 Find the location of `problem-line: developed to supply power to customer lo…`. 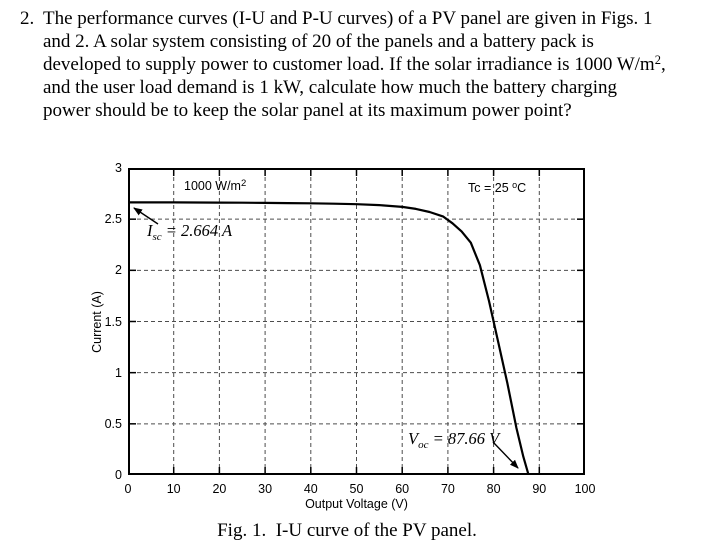

problem-line: developed to supply power to customer lo… is located at coordinates (354, 64).